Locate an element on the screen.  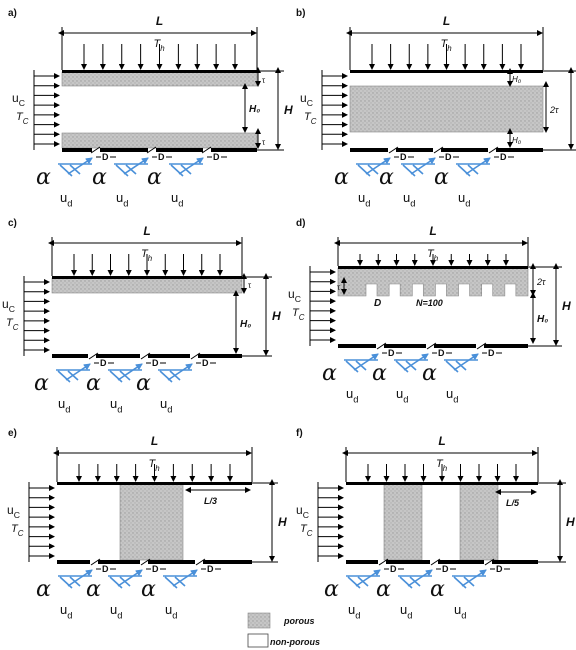
two-tau-label: 2τ is located at coordinates (541, 282).